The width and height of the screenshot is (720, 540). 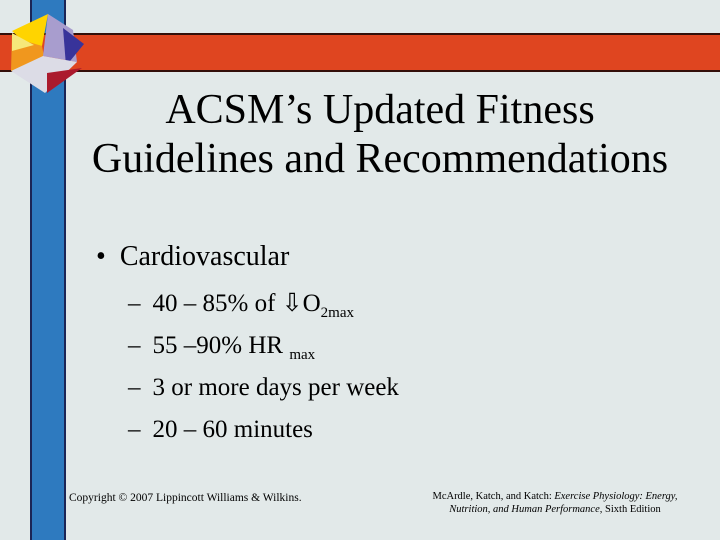 I want to click on cube-face-crimson, so click(x=64, y=80).